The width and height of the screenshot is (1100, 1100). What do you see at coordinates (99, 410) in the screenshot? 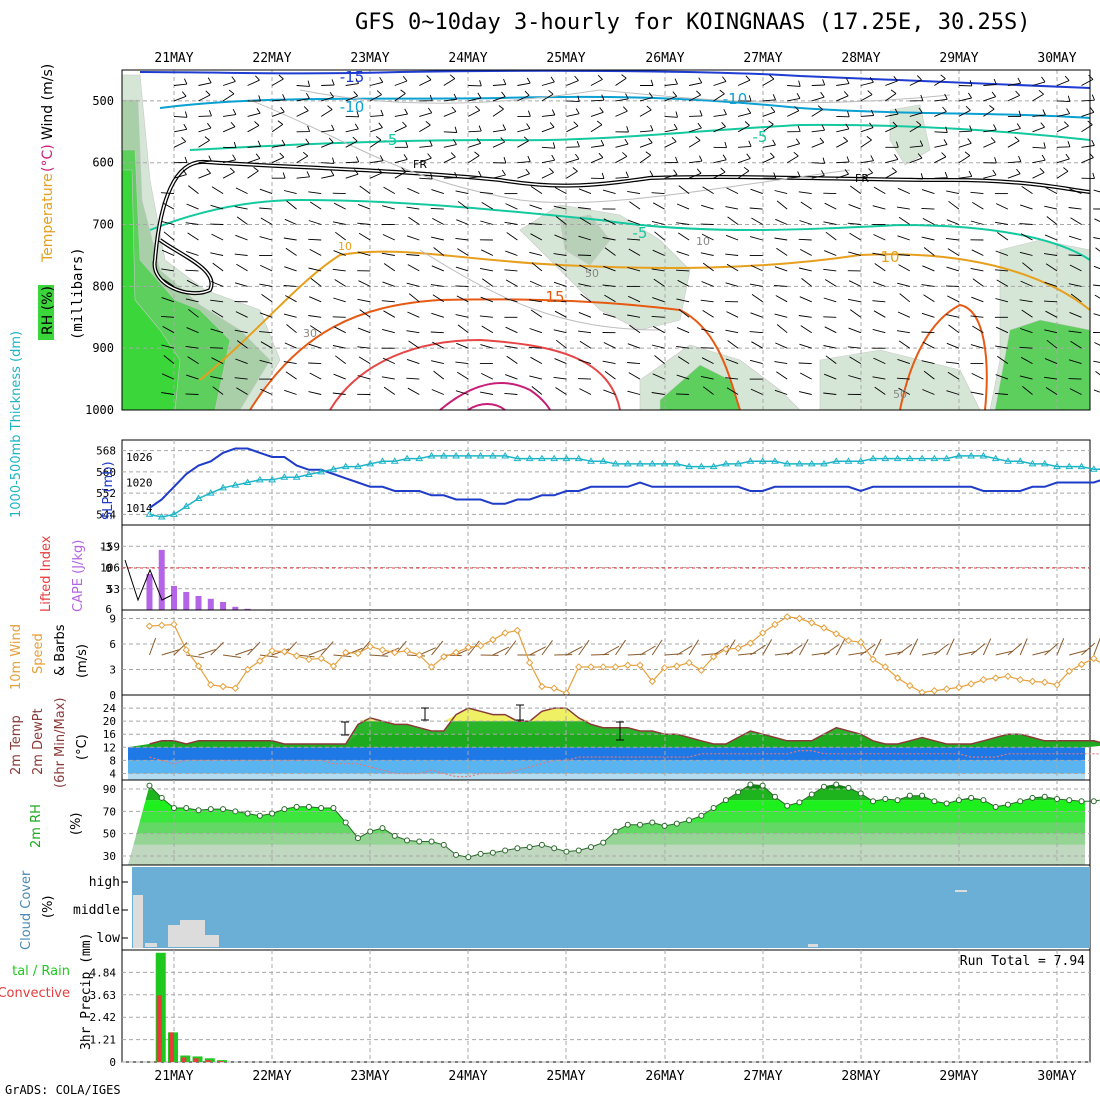
I see `pressure-tick-label: 1000` at bounding box center [99, 410].